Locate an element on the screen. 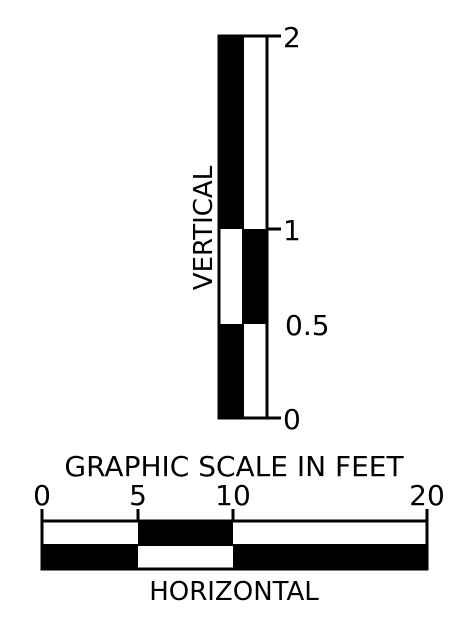  vertical-axis-label: VERTICAL is located at coordinates (204, 227).